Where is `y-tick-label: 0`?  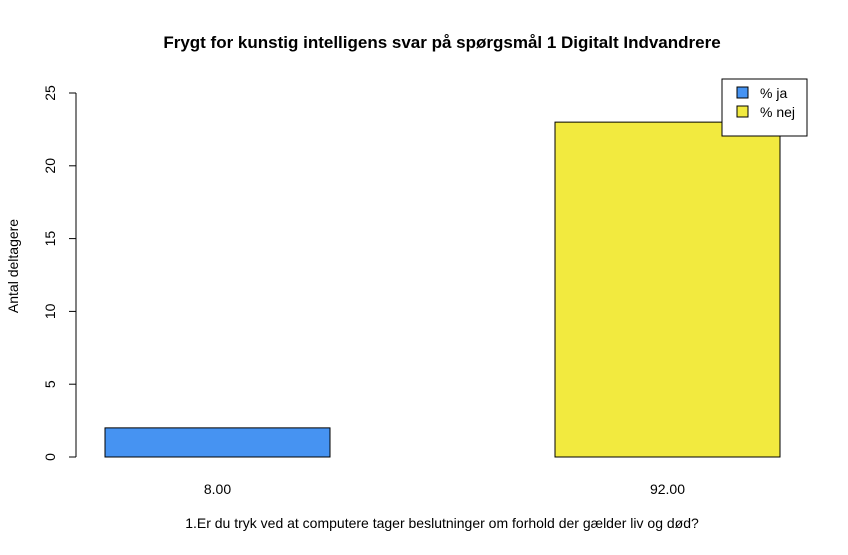 y-tick-label: 0 is located at coordinates (50, 457).